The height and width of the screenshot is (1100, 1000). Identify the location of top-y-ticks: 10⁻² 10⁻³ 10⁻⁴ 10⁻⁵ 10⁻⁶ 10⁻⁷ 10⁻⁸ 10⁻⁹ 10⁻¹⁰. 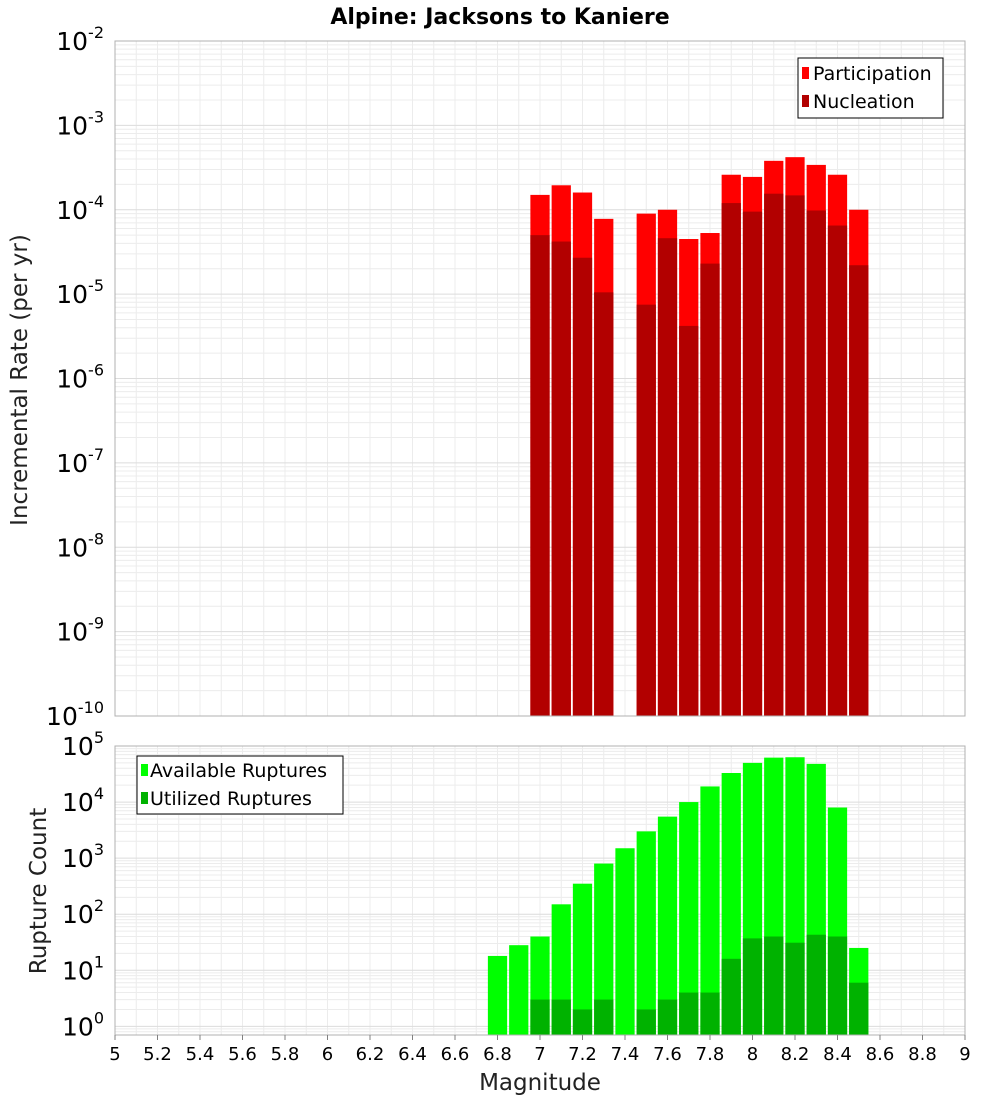
(75, 377).